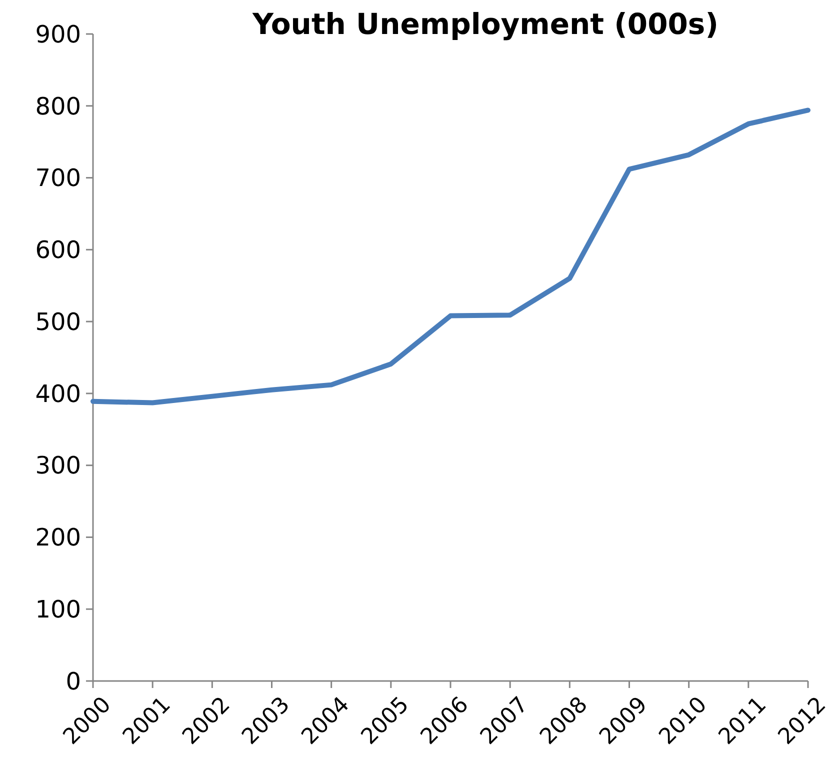  I want to click on y-tick-label: 500, so click(58, 322).